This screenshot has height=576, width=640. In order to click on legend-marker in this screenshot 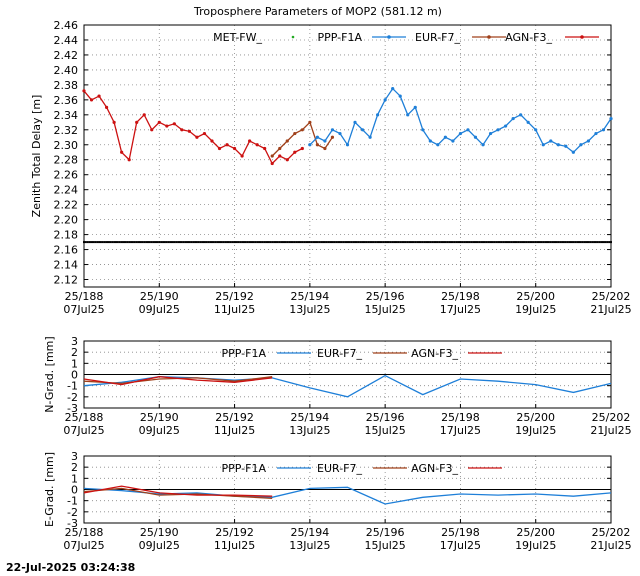, I will do `click(389, 37)`.